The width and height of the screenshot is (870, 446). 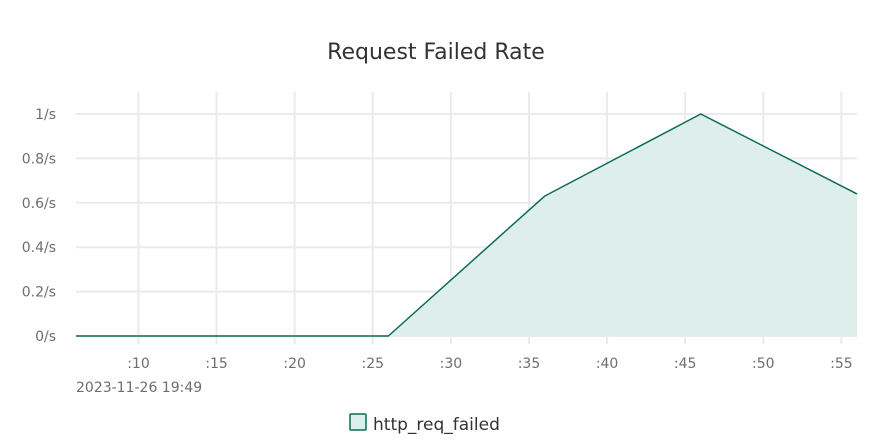 I want to click on legend-label: http_req_failed, so click(x=436, y=425).